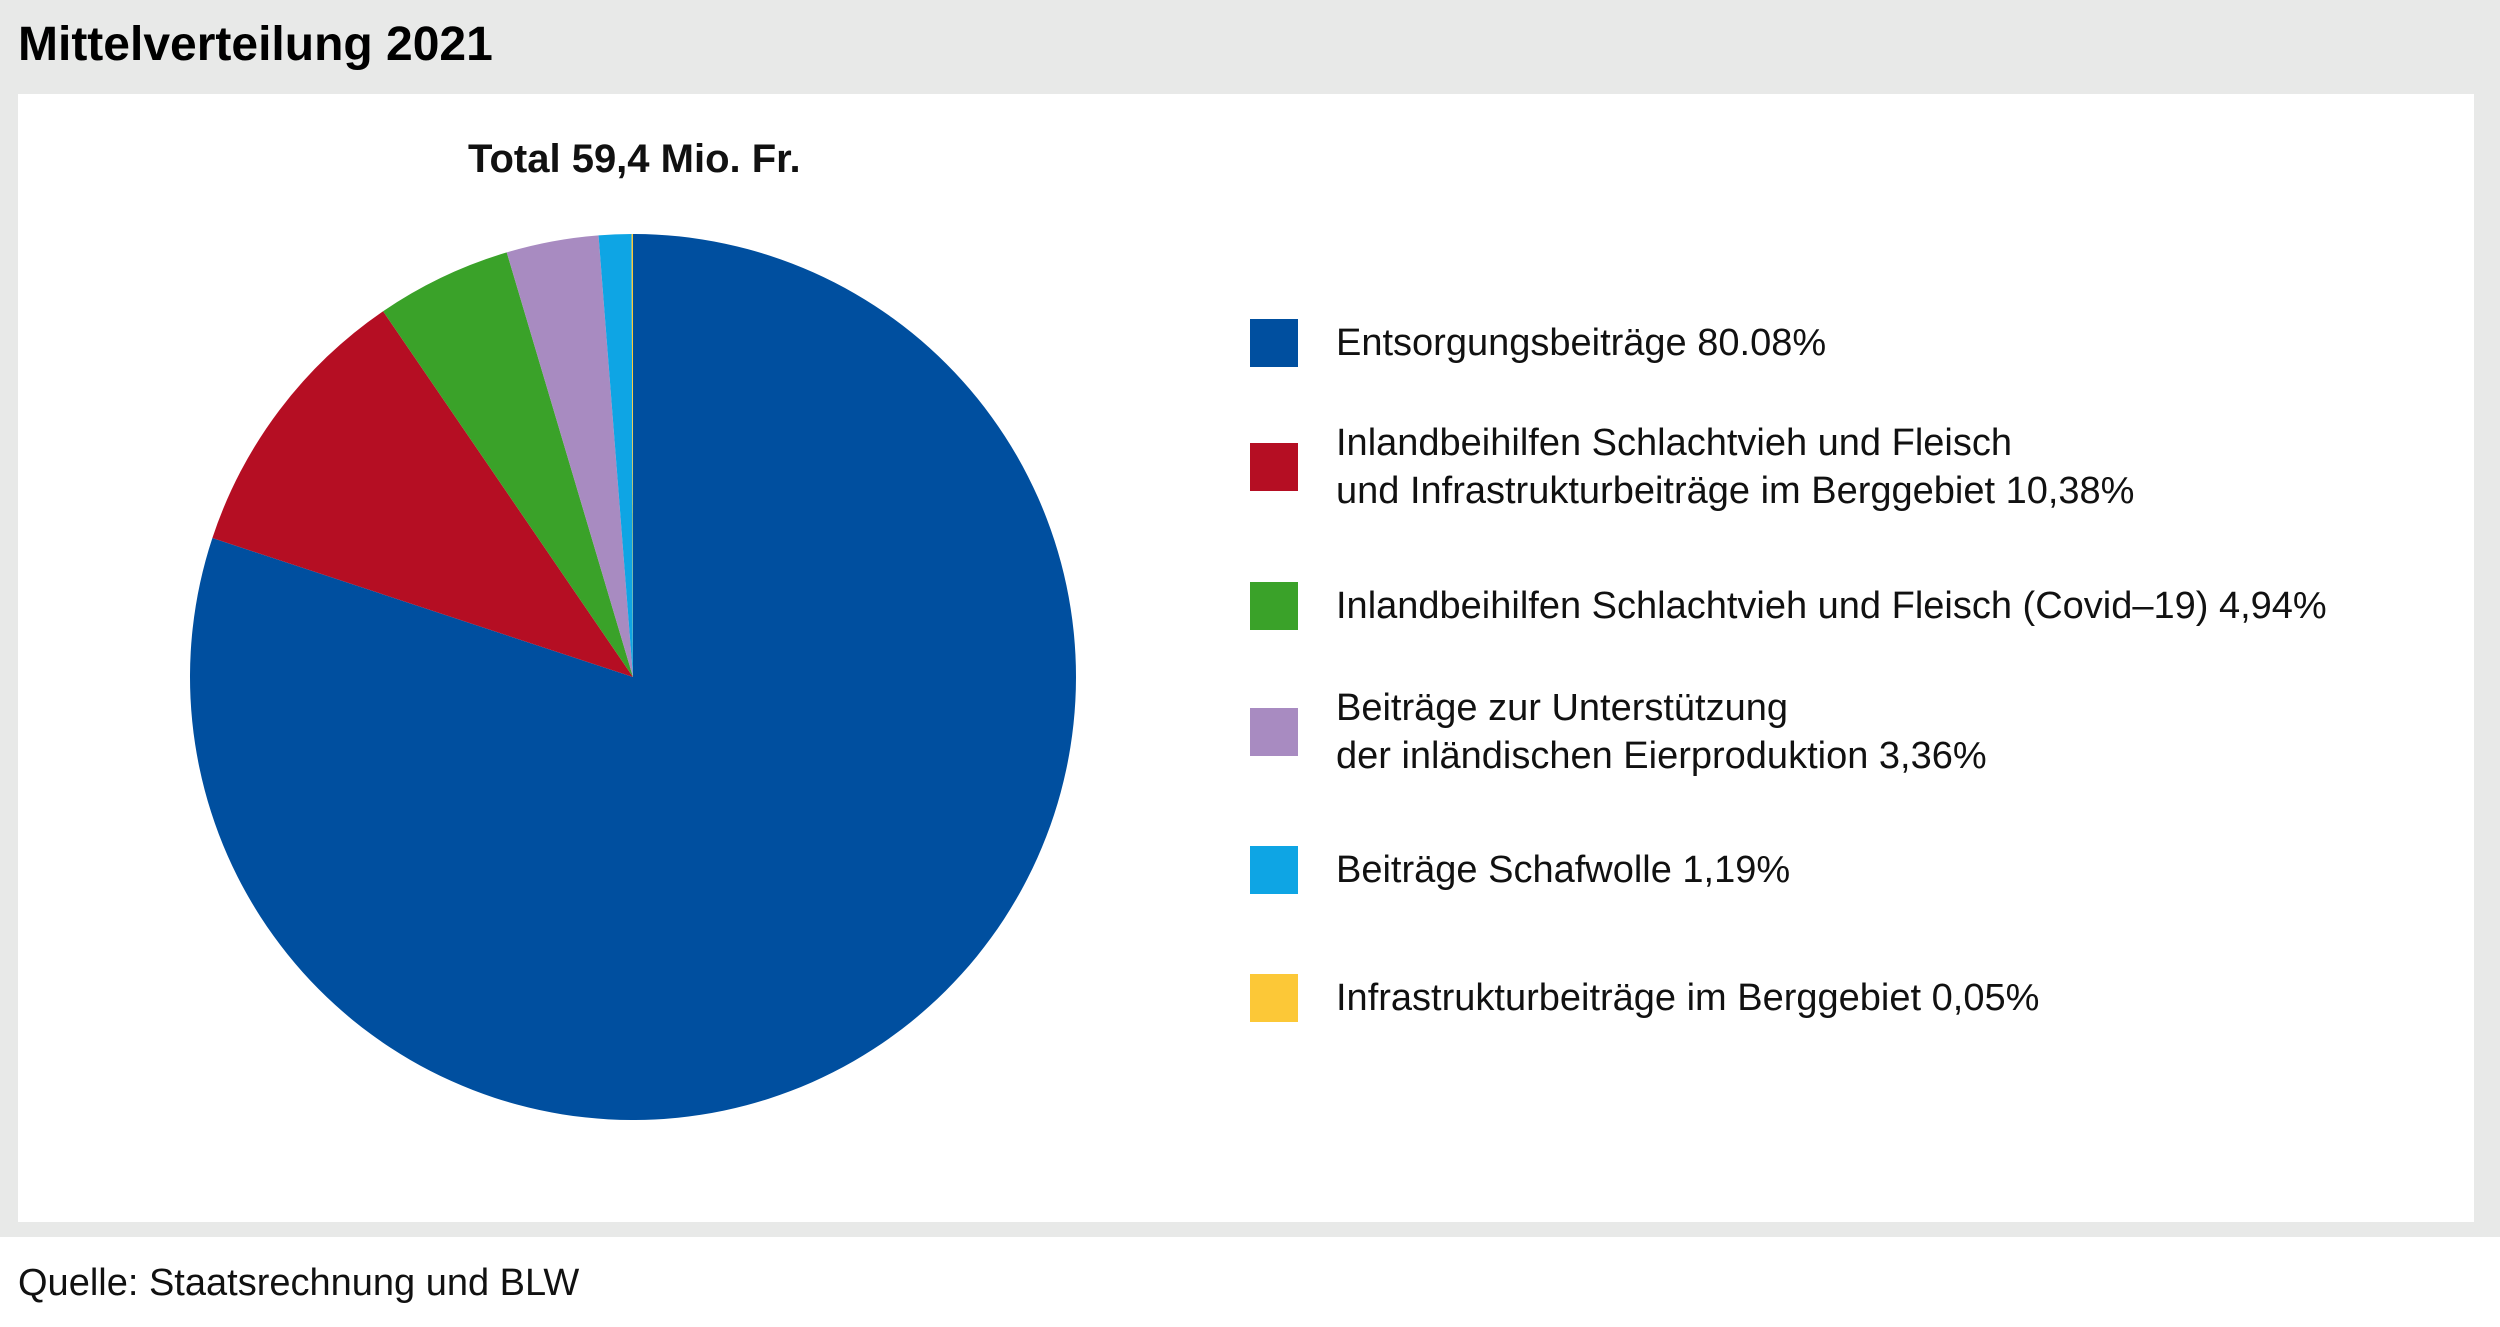 This screenshot has height=1327, width=2500. Describe the element at coordinates (255, 44) in the screenshot. I see `chart-title: Mittelverteilung 2021` at that location.